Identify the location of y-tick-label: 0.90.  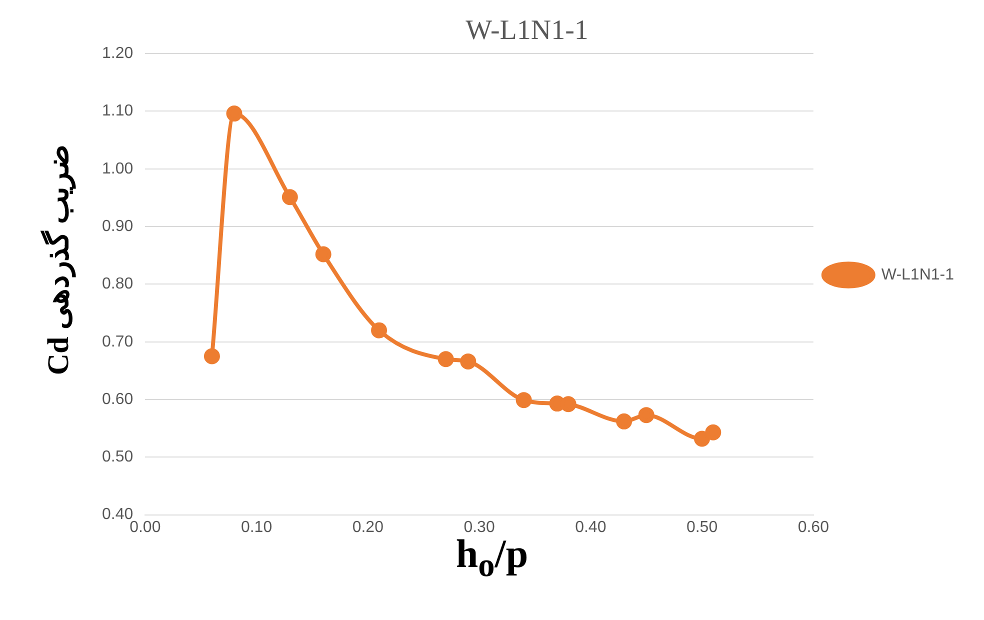
(118, 226).